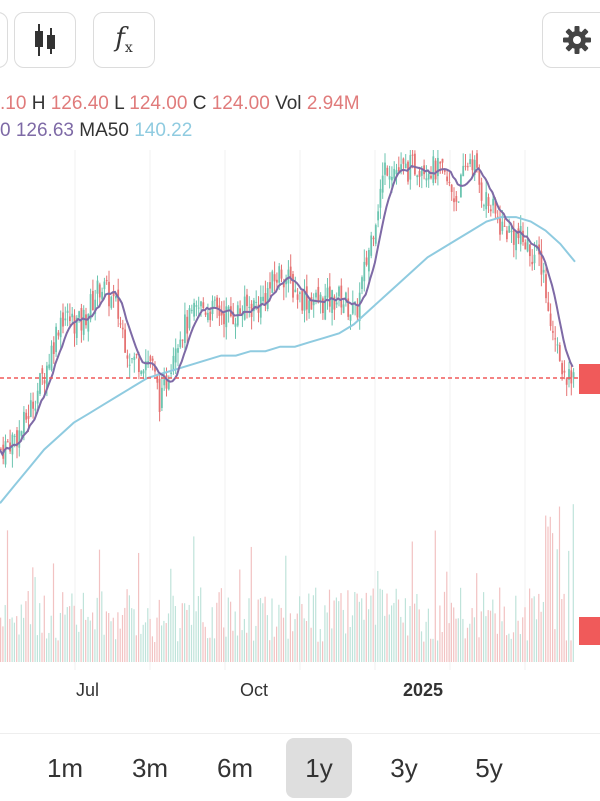 The height and width of the screenshot is (801, 600). What do you see at coordinates (150, 767) in the screenshot?
I see `range-3m-button: 3m` at bounding box center [150, 767].